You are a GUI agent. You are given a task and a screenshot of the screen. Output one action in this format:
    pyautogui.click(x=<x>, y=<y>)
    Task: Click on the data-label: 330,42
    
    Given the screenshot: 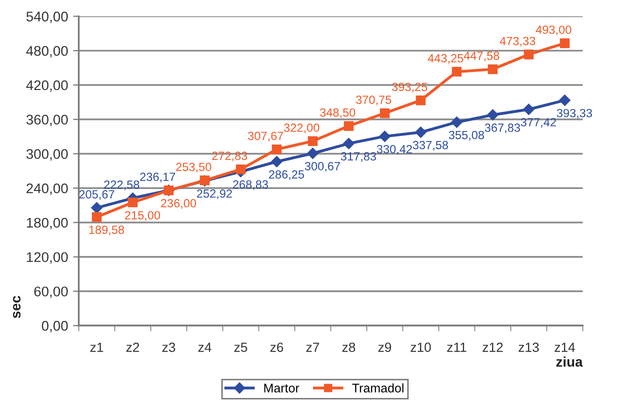 What is the action you would take?
    pyautogui.click(x=394, y=149)
    